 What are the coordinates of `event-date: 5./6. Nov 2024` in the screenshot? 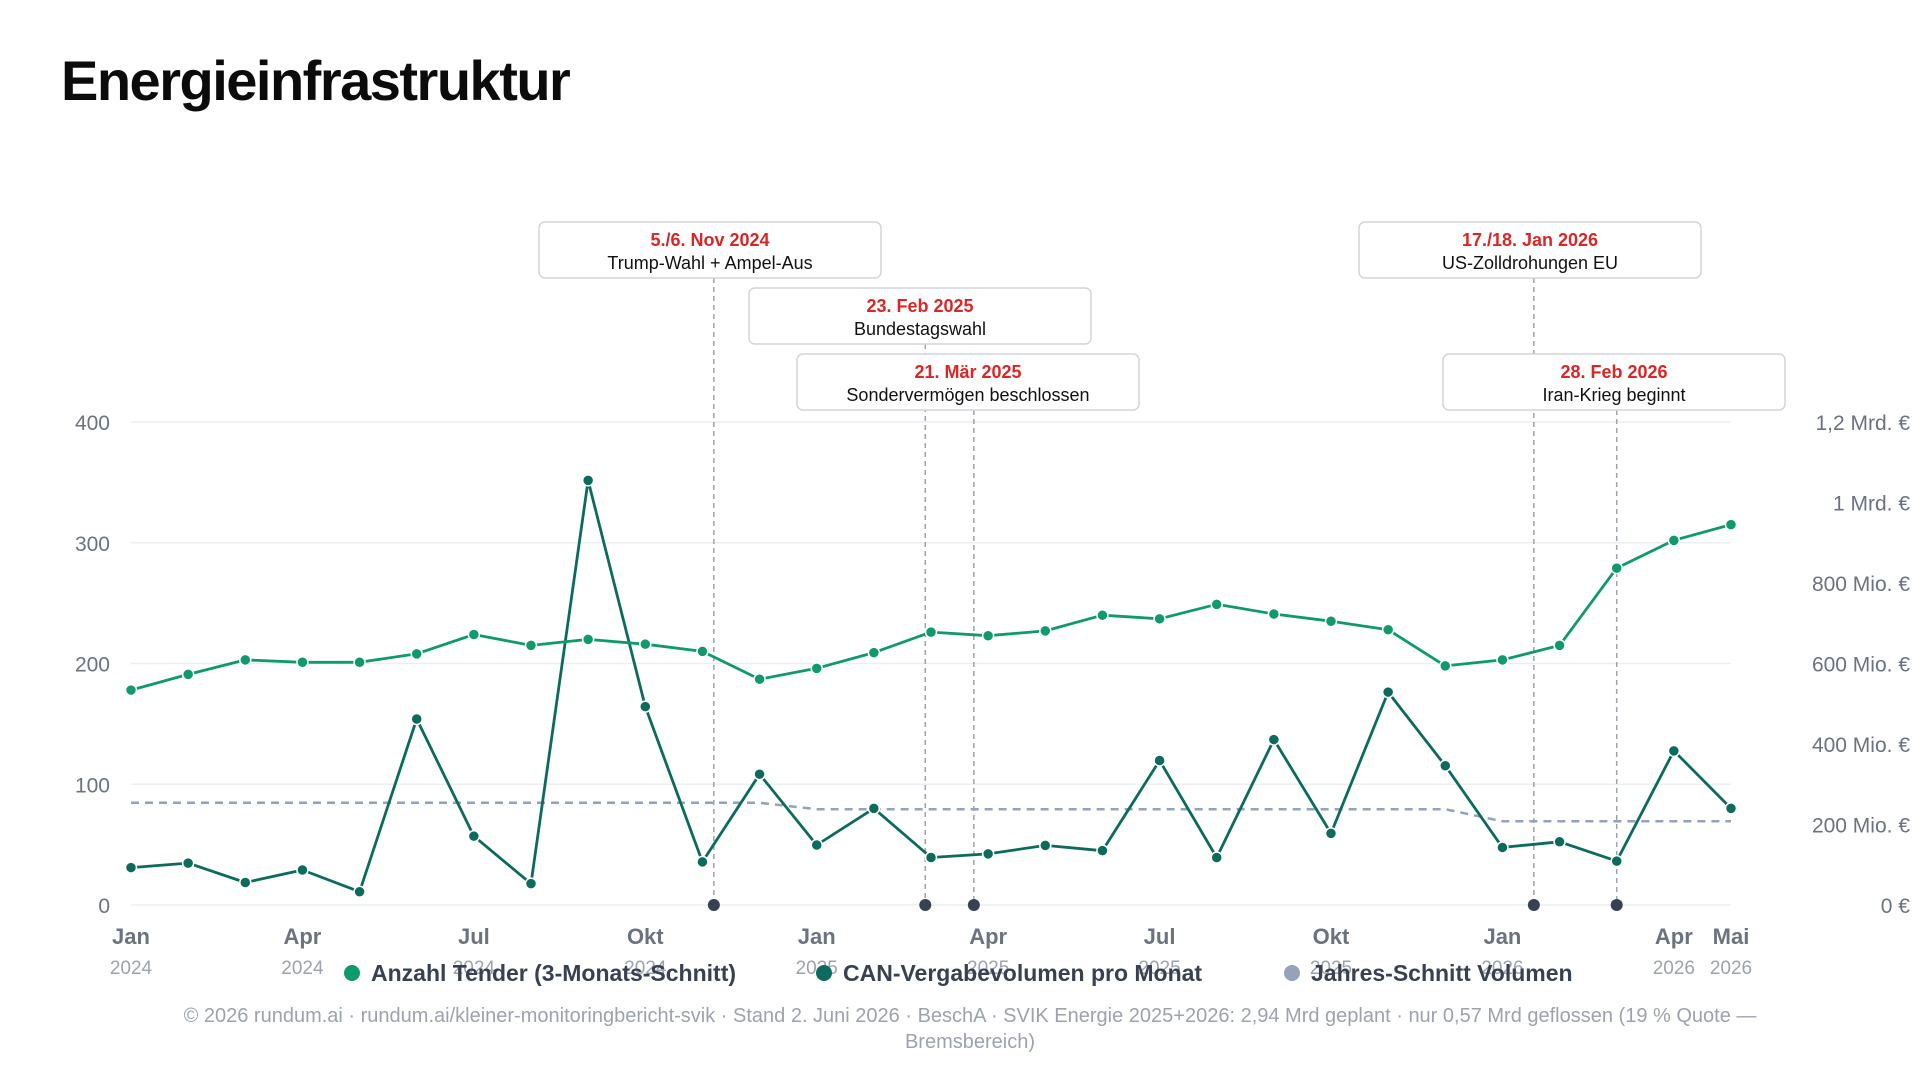 It's located at (709, 240).